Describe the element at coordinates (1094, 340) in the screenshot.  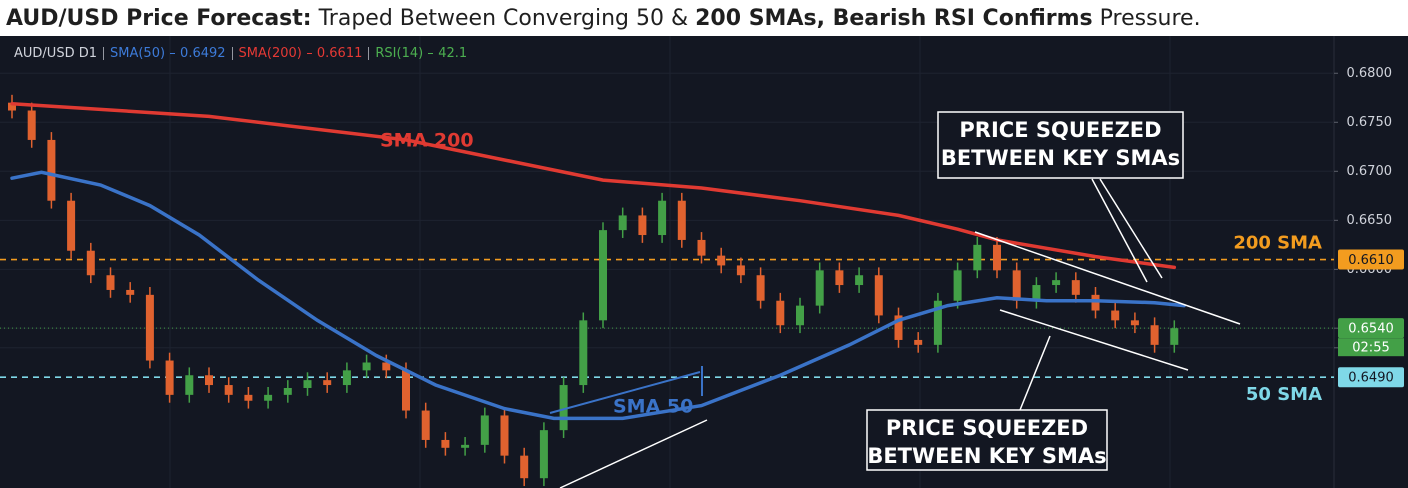
I see `wedge-lower` at that location.